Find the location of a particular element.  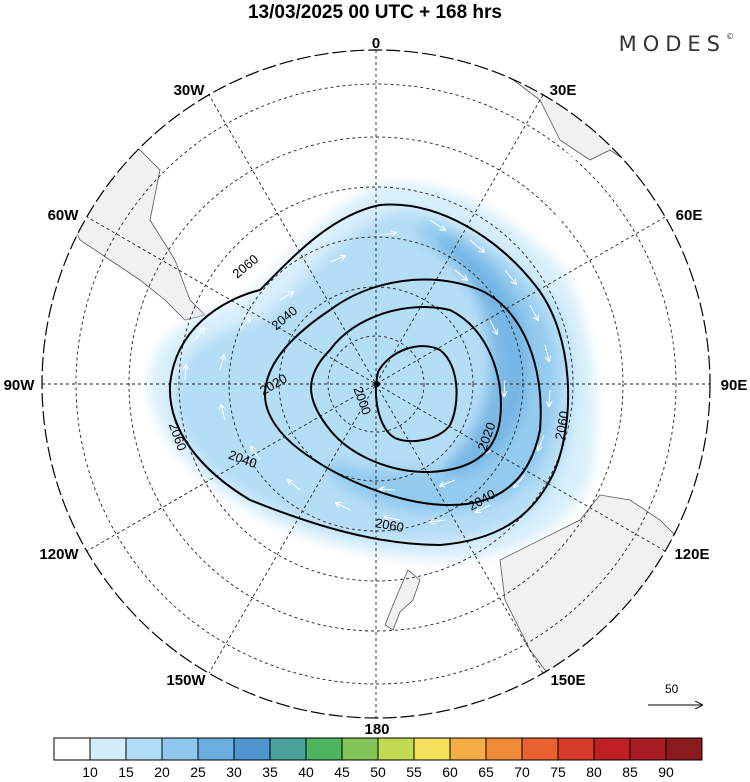

colorbar-tick-label: 65 is located at coordinates (486, 772).